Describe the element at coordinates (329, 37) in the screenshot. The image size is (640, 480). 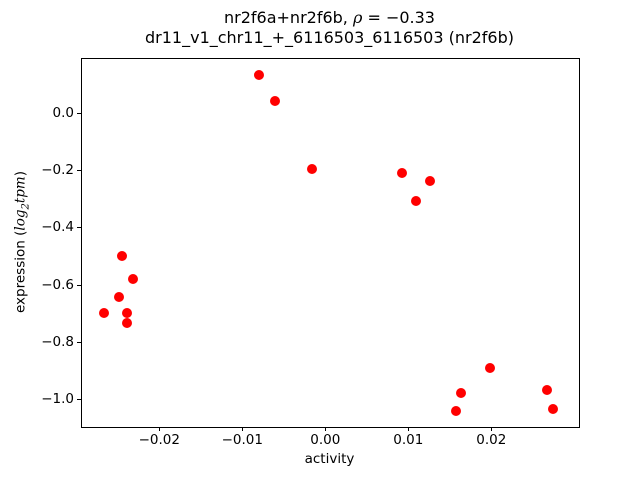
I see `chart-subtitle: dr11_v1_chr11_+_6116503_6116503 (nr2f6b)` at that location.